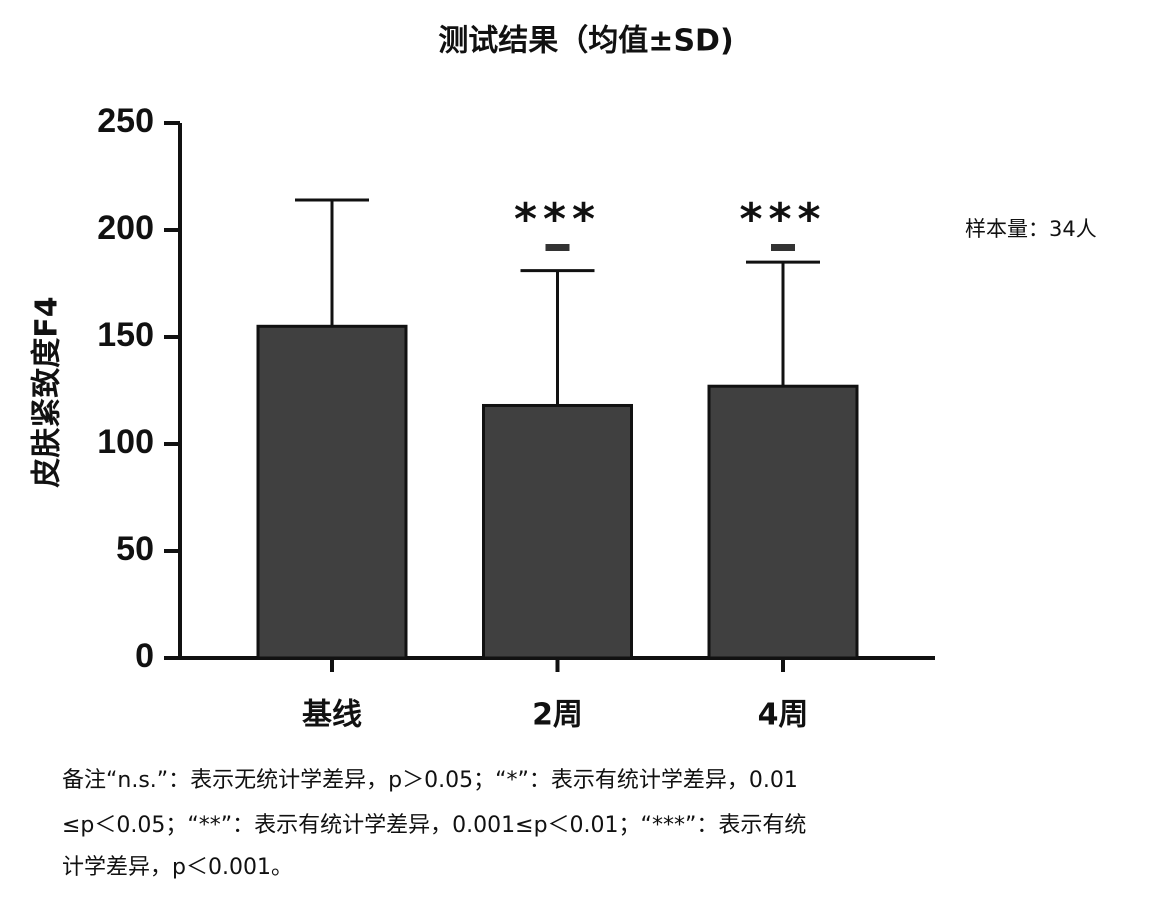 This screenshot has width=1172, height=906. What do you see at coordinates (332, 715) in the screenshot?
I see `x-tick-label: 基线` at bounding box center [332, 715].